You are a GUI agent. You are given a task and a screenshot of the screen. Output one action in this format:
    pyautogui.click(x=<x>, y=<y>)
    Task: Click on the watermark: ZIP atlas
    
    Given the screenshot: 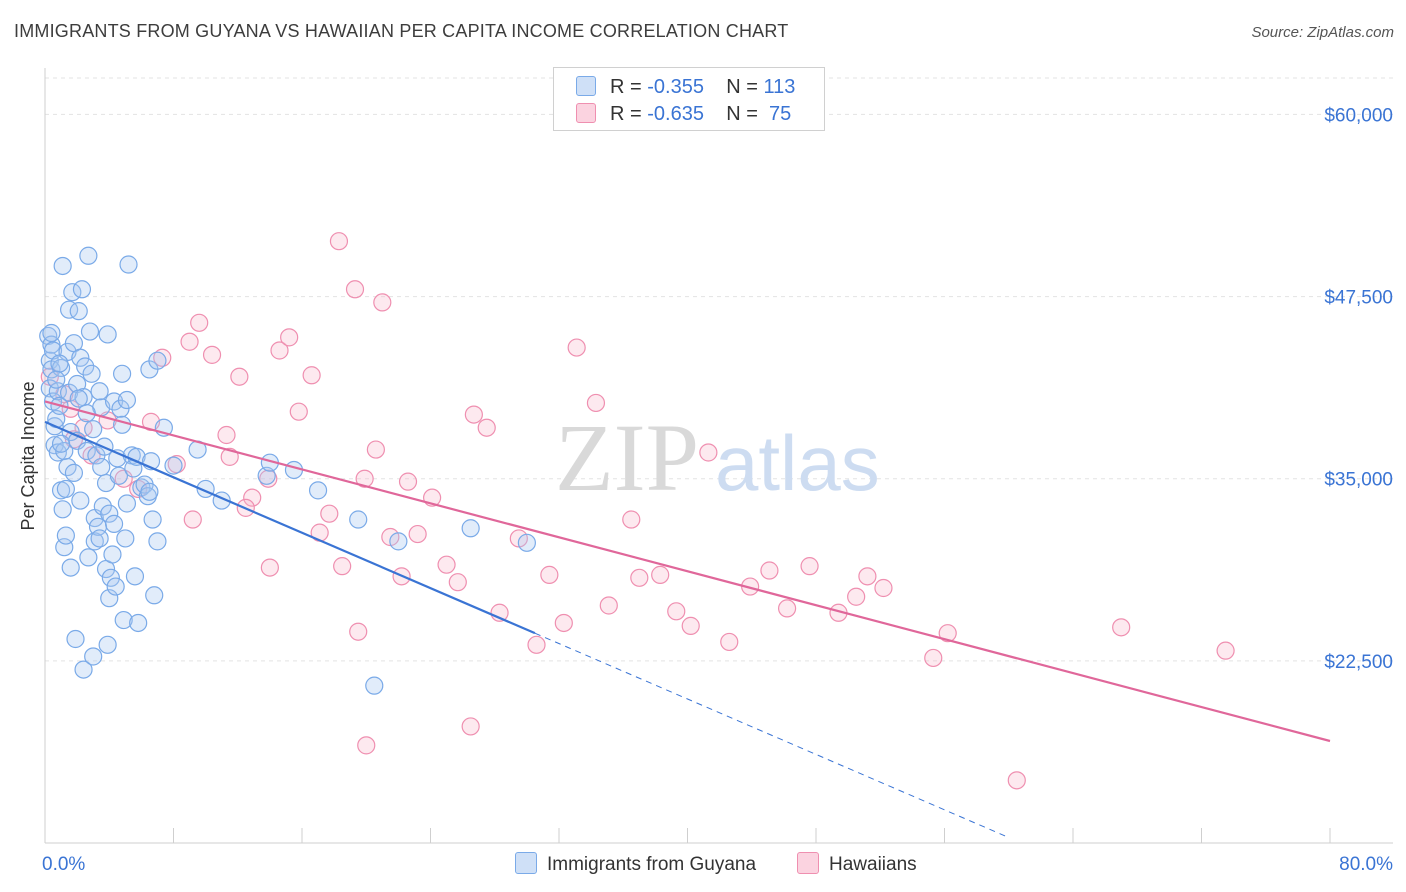 What is the action you would take?
    pyautogui.click(x=717, y=457)
    